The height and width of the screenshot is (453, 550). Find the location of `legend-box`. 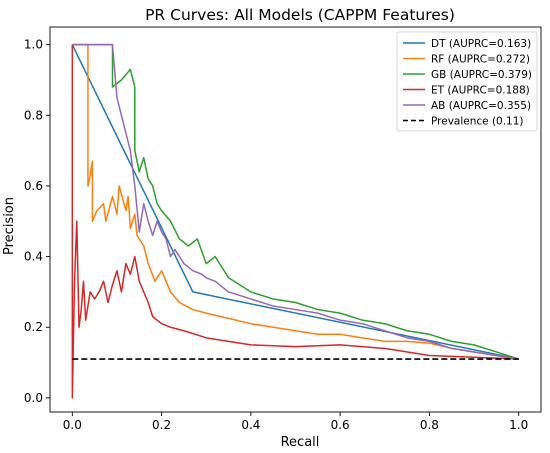

legend-box is located at coordinates (467, 81).